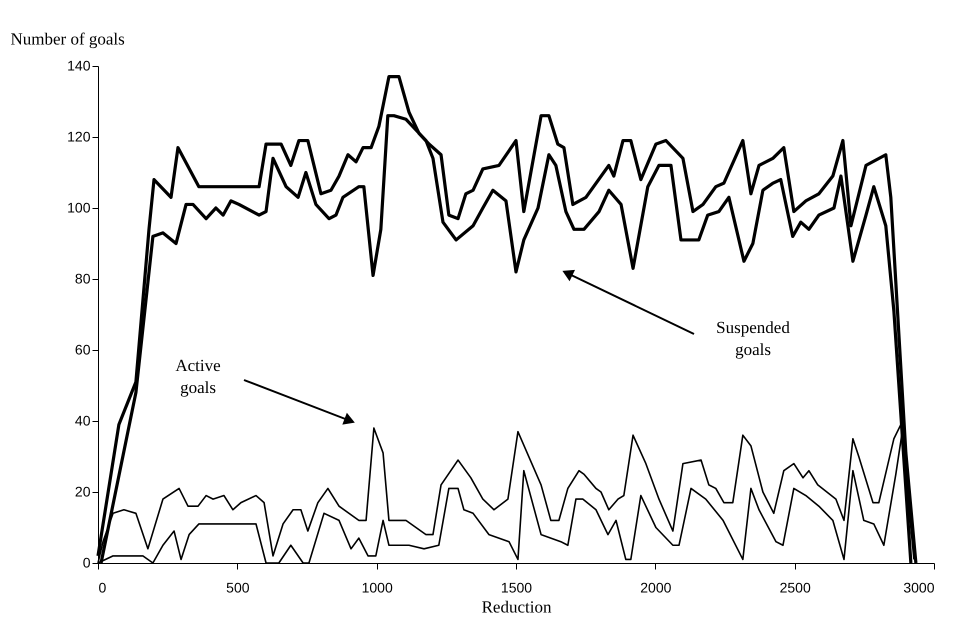  What do you see at coordinates (517, 607) in the screenshot?
I see `x-axis-title: Reduction` at bounding box center [517, 607].